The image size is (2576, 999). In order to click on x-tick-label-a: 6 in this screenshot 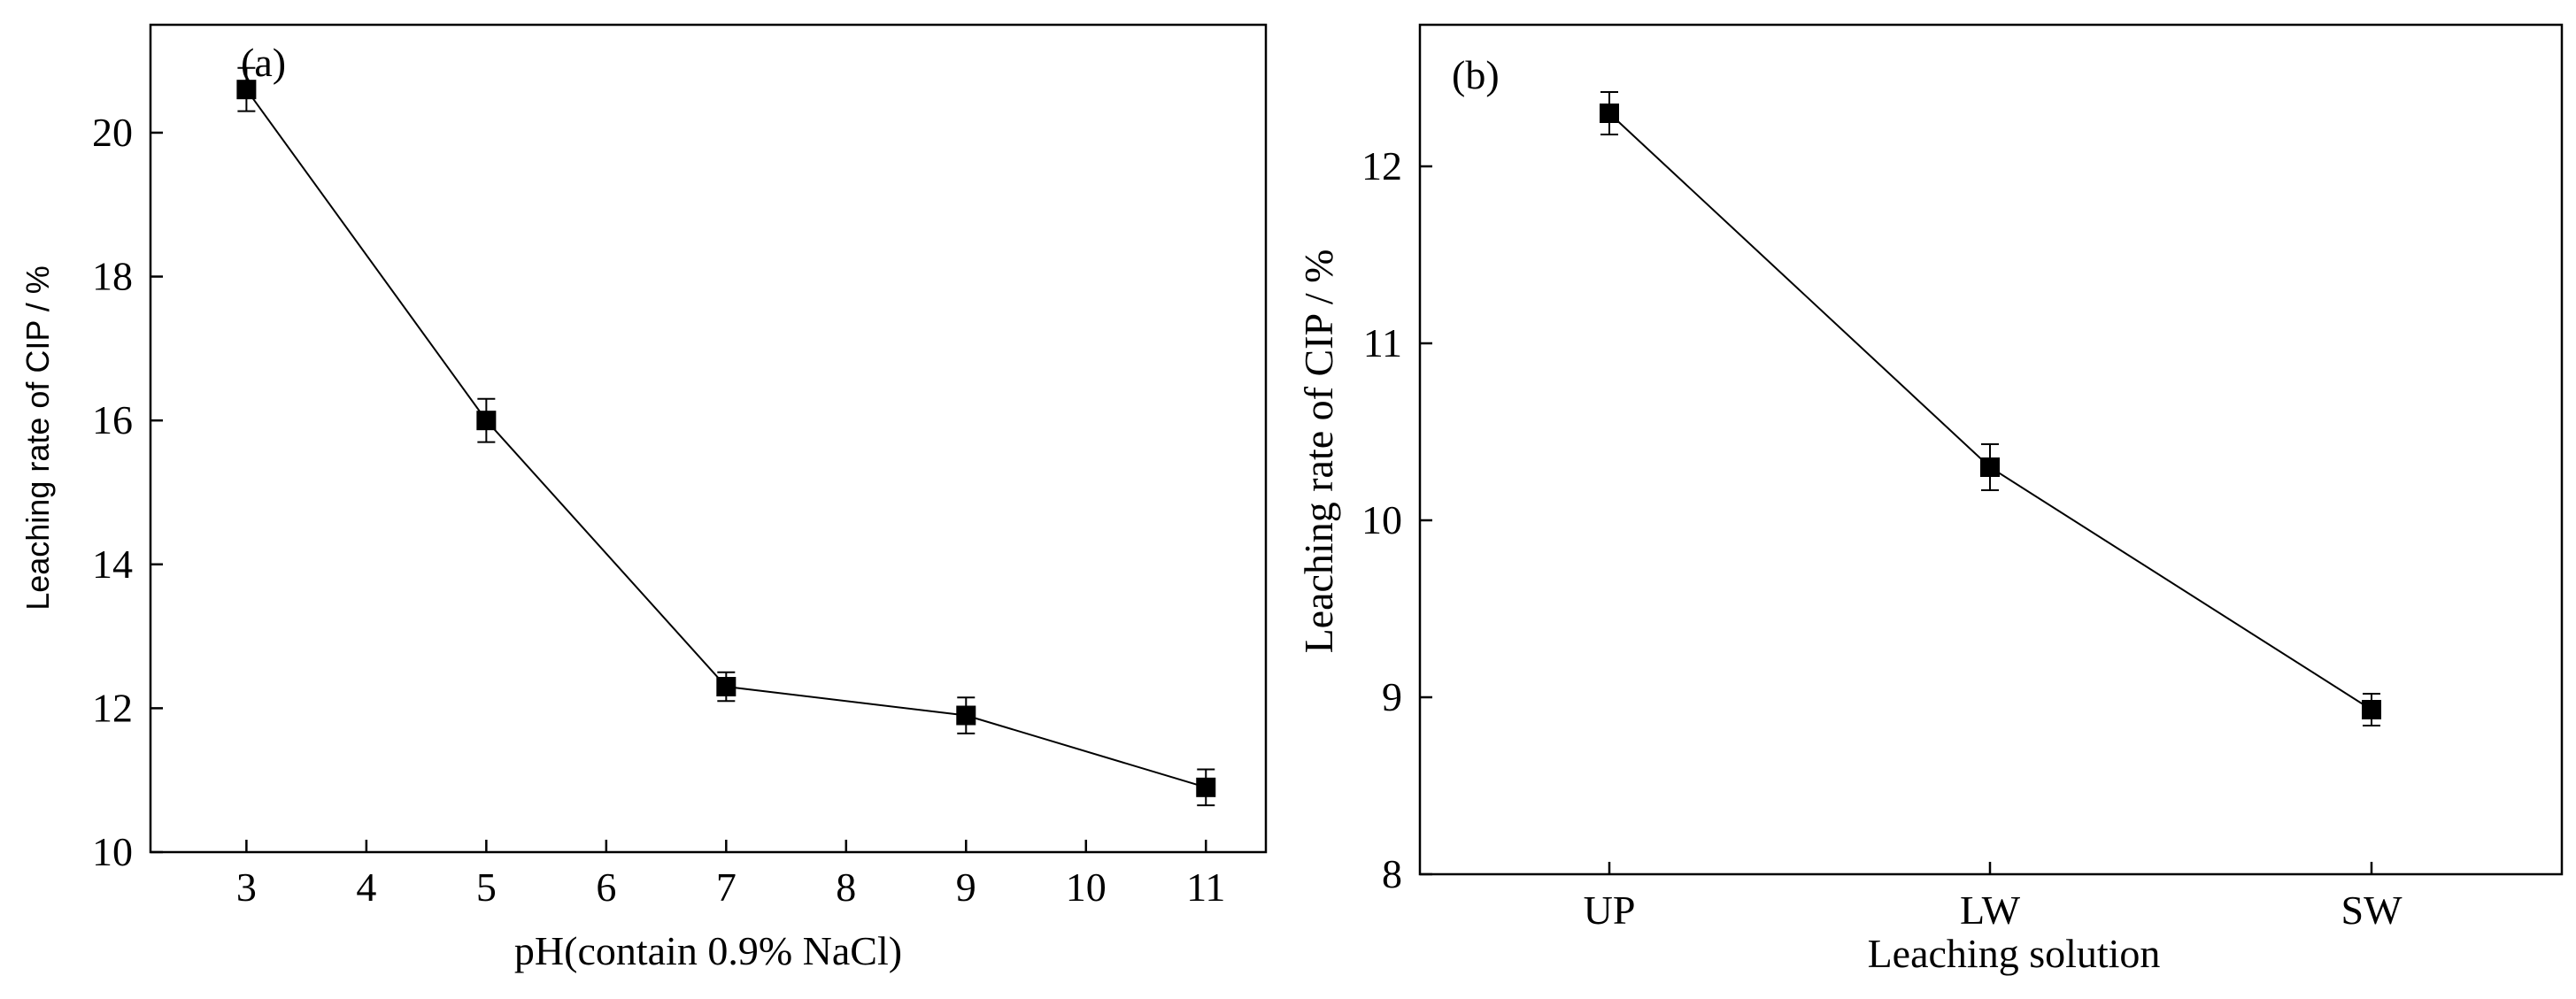, I will do `click(606, 887)`.